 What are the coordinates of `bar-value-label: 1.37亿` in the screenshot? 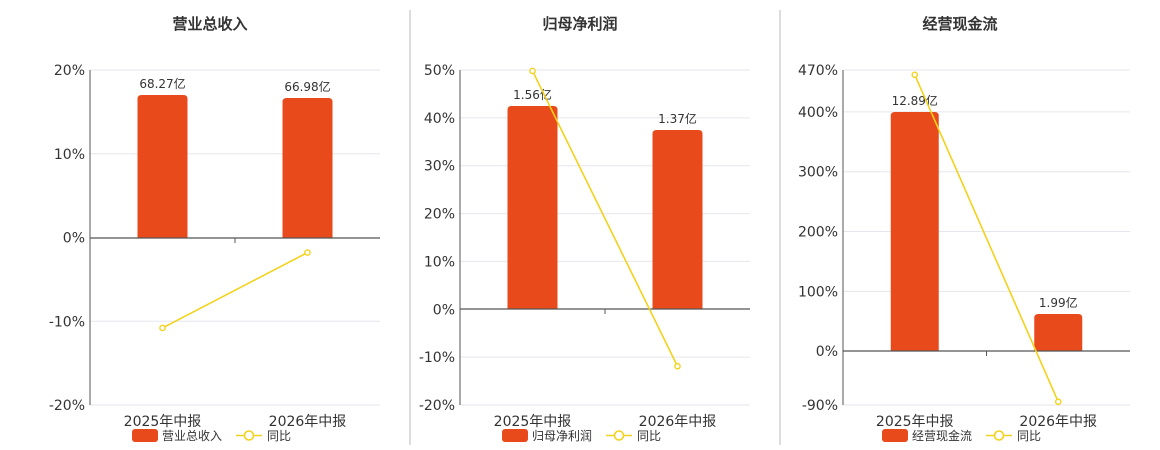 It's located at (677, 118).